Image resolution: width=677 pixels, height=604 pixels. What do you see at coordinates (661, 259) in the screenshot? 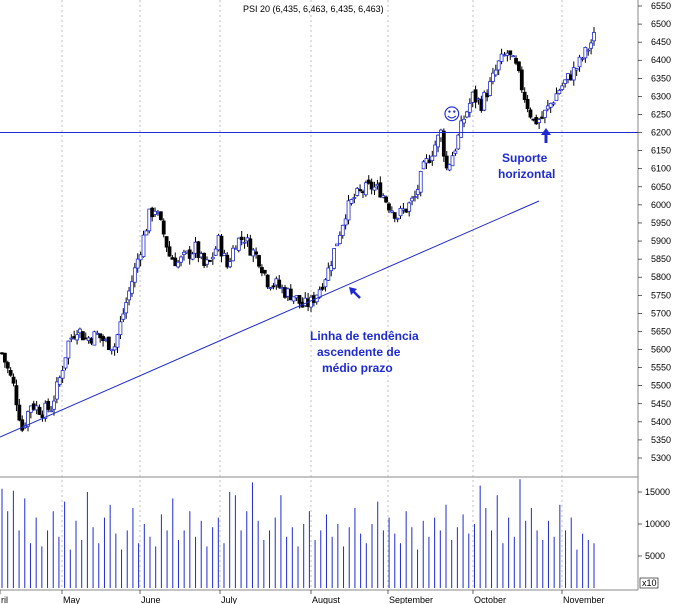
I see `price-tick-label: 5850` at bounding box center [661, 259].